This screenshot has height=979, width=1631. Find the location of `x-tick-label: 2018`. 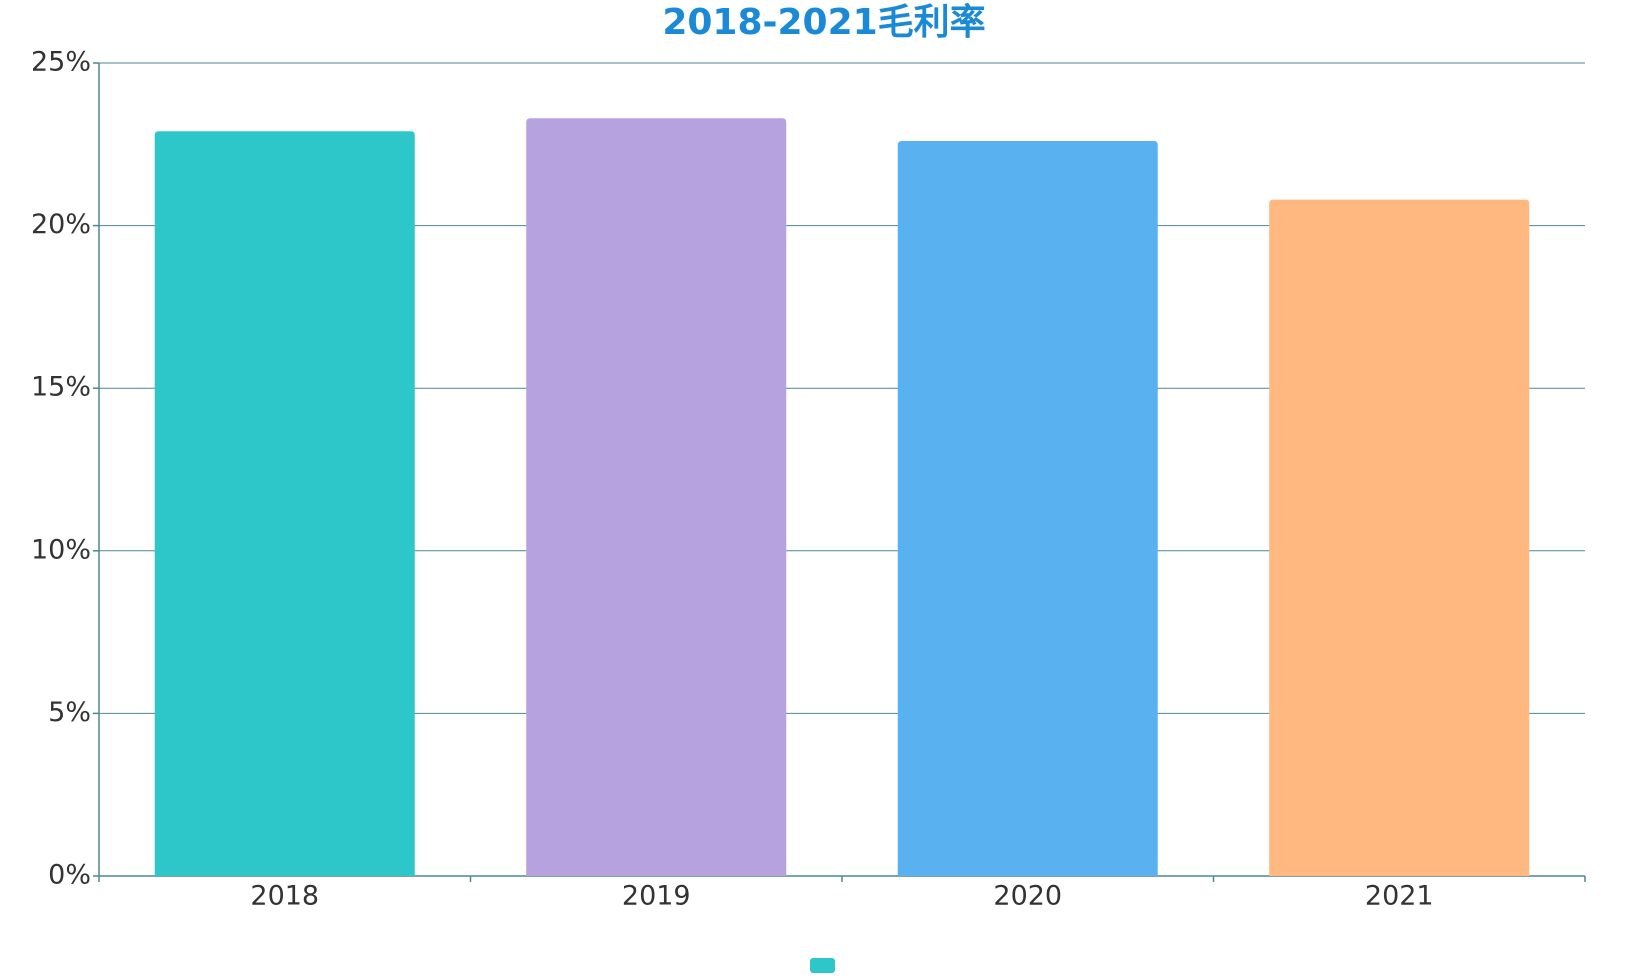

x-tick-label: 2018 is located at coordinates (284, 896).